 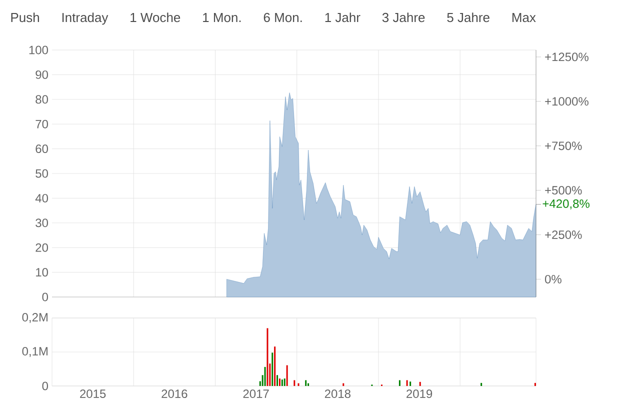 I want to click on x-tick-label: 2015, so click(x=93, y=394).